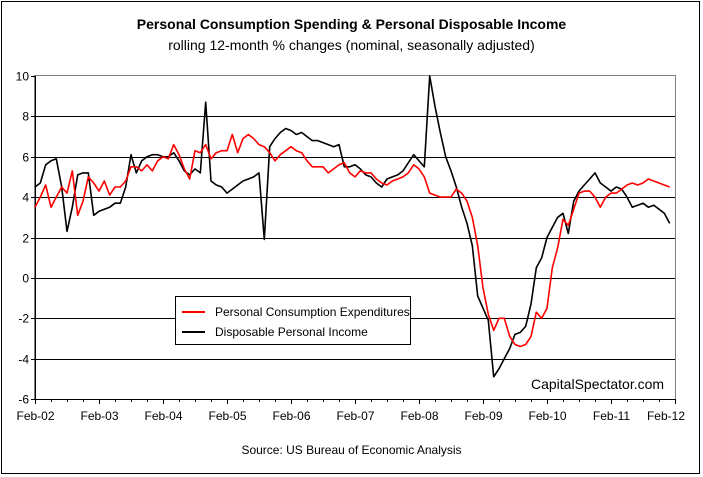 The width and height of the screenshot is (703, 477). What do you see at coordinates (291, 416) in the screenshot?
I see `x-tick-label: Feb-06` at bounding box center [291, 416].